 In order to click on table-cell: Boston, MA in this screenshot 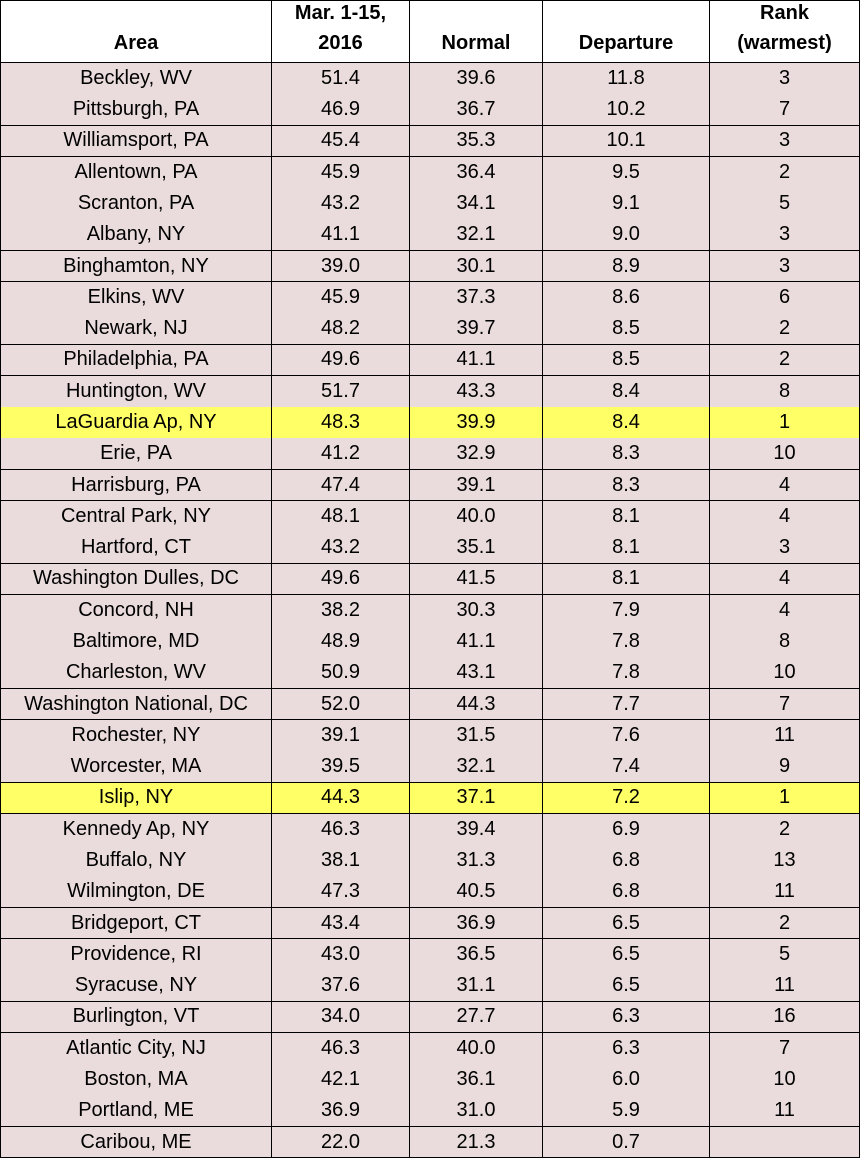, I will do `click(136, 1080)`.